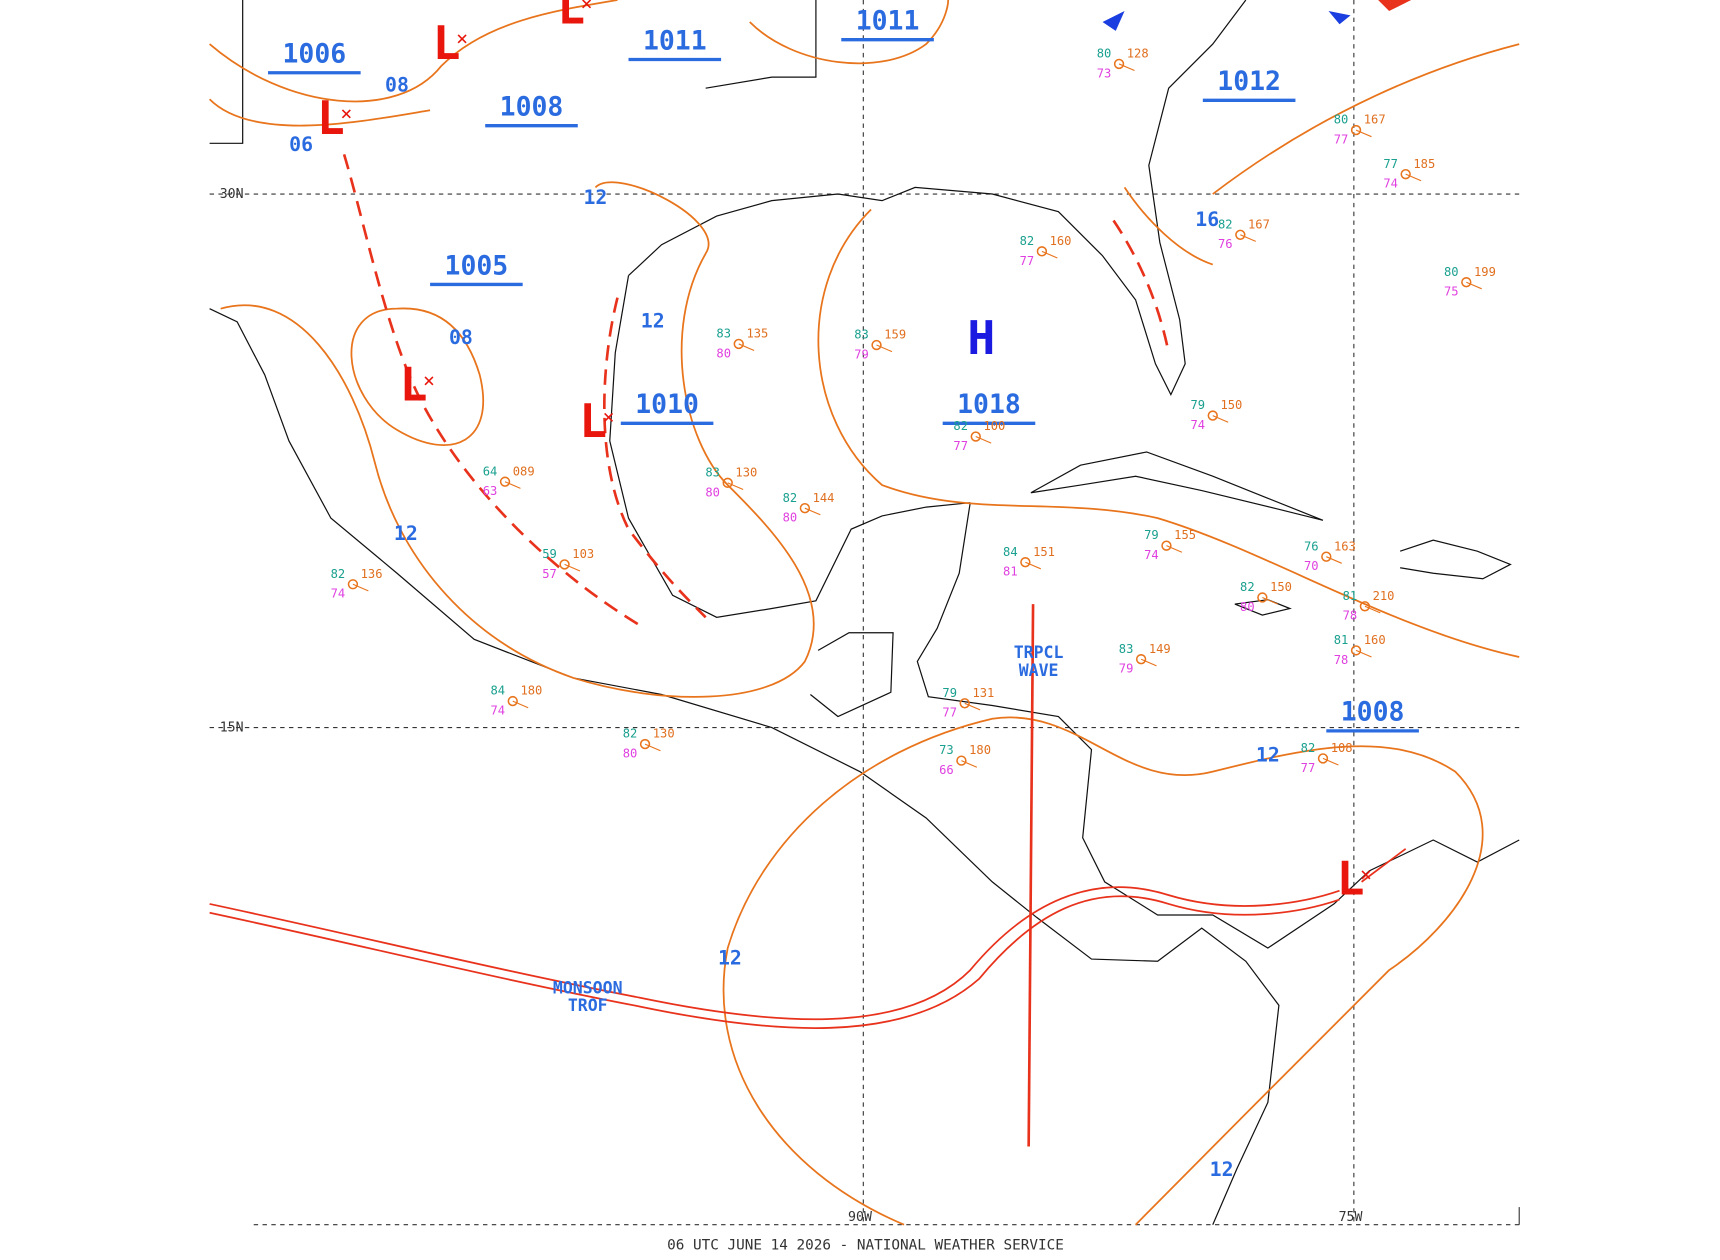  What do you see at coordinates (1151, 535) in the screenshot?
I see `temperature: 79` at bounding box center [1151, 535].